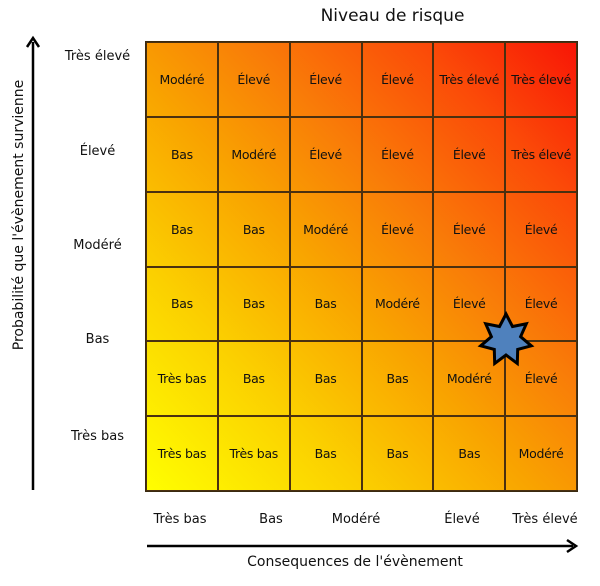  I want to click on y-label: Bas, so click(97, 339).